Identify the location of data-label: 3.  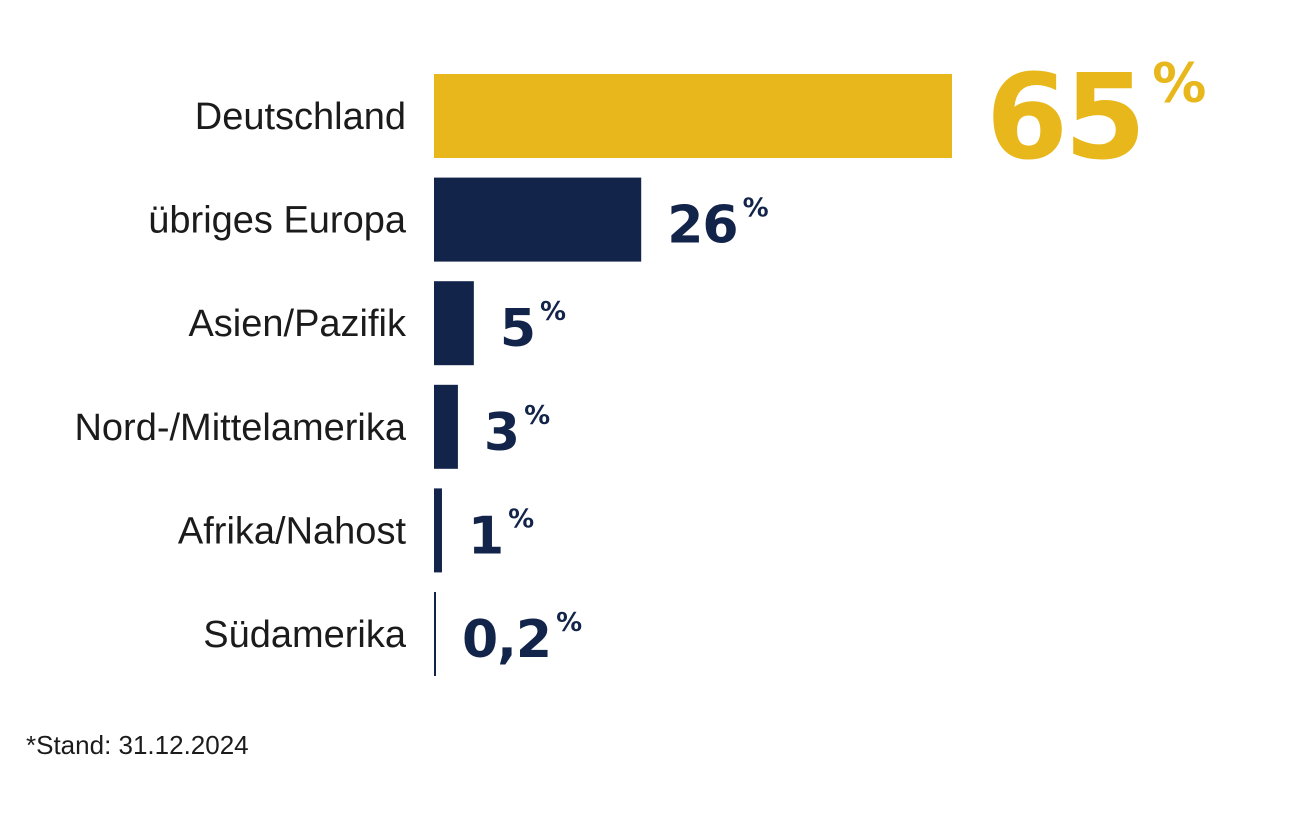
(501, 433).